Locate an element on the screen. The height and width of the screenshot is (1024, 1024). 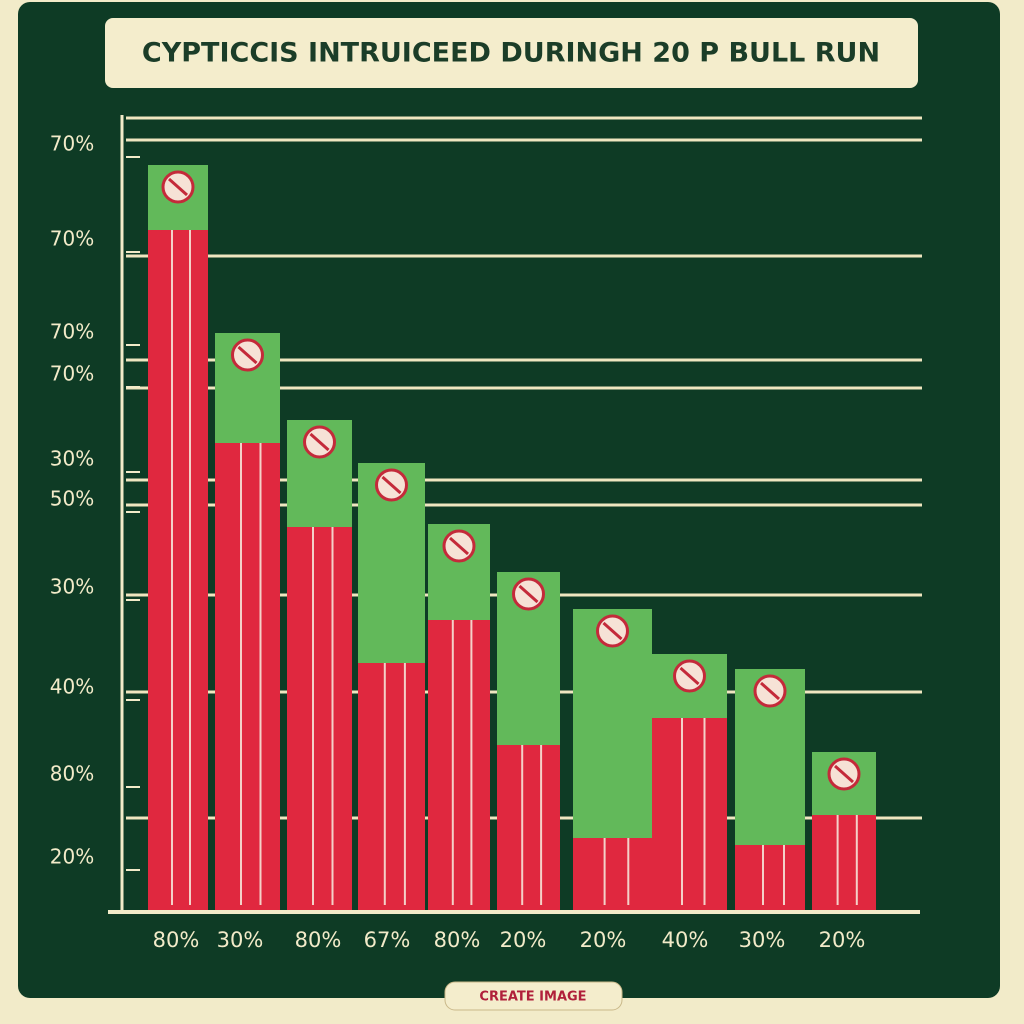
x-label: 67% is located at coordinates (387, 940).